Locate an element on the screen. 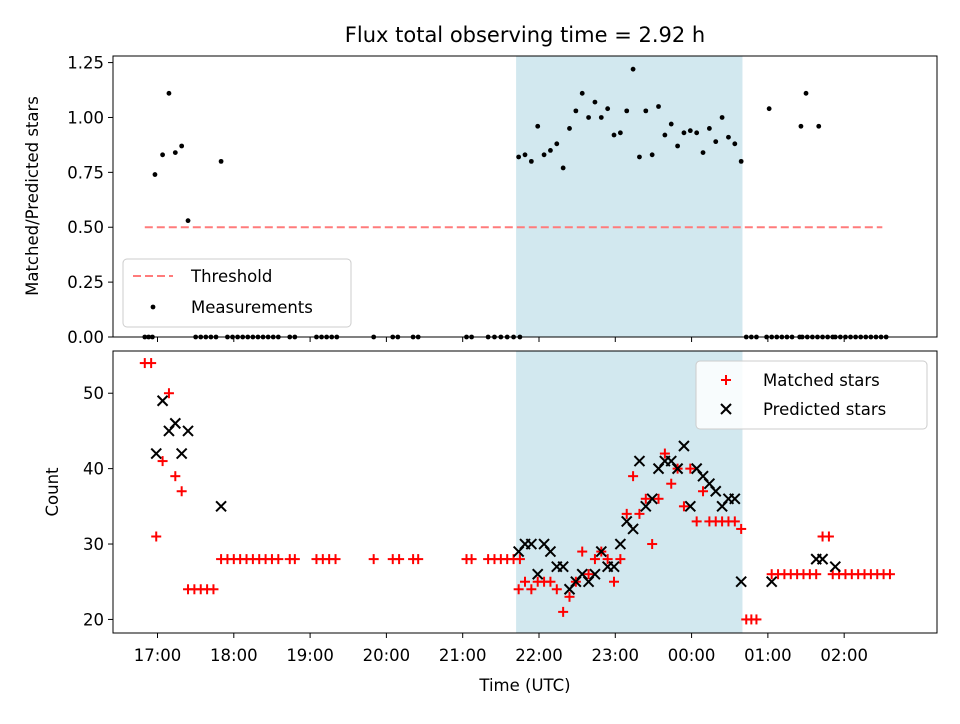 Image resolution: width=960 pixels, height=724 pixels. top-shaded-region is located at coordinates (629, 196).